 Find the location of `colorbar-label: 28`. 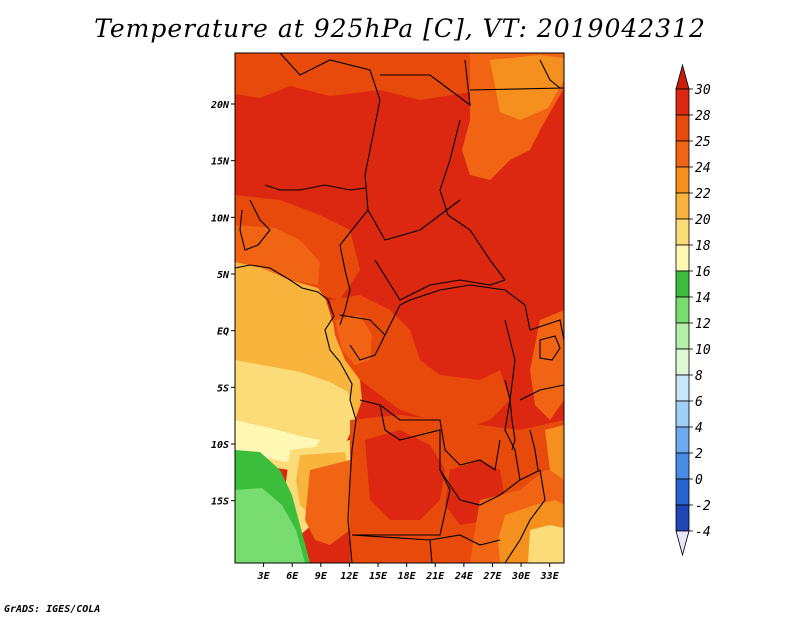

colorbar-label: 28 is located at coordinates (703, 116).